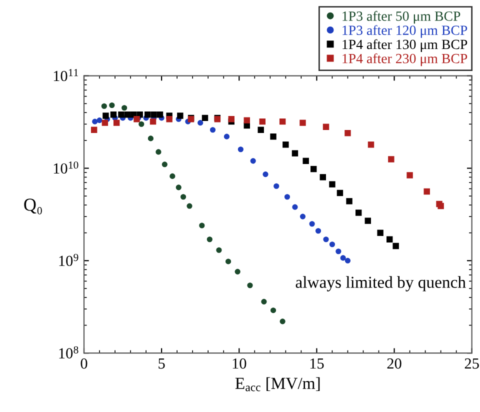 The image size is (480, 412). I want to click on legend-label: 1P3 after 50 μm BCP, so click(401, 17).